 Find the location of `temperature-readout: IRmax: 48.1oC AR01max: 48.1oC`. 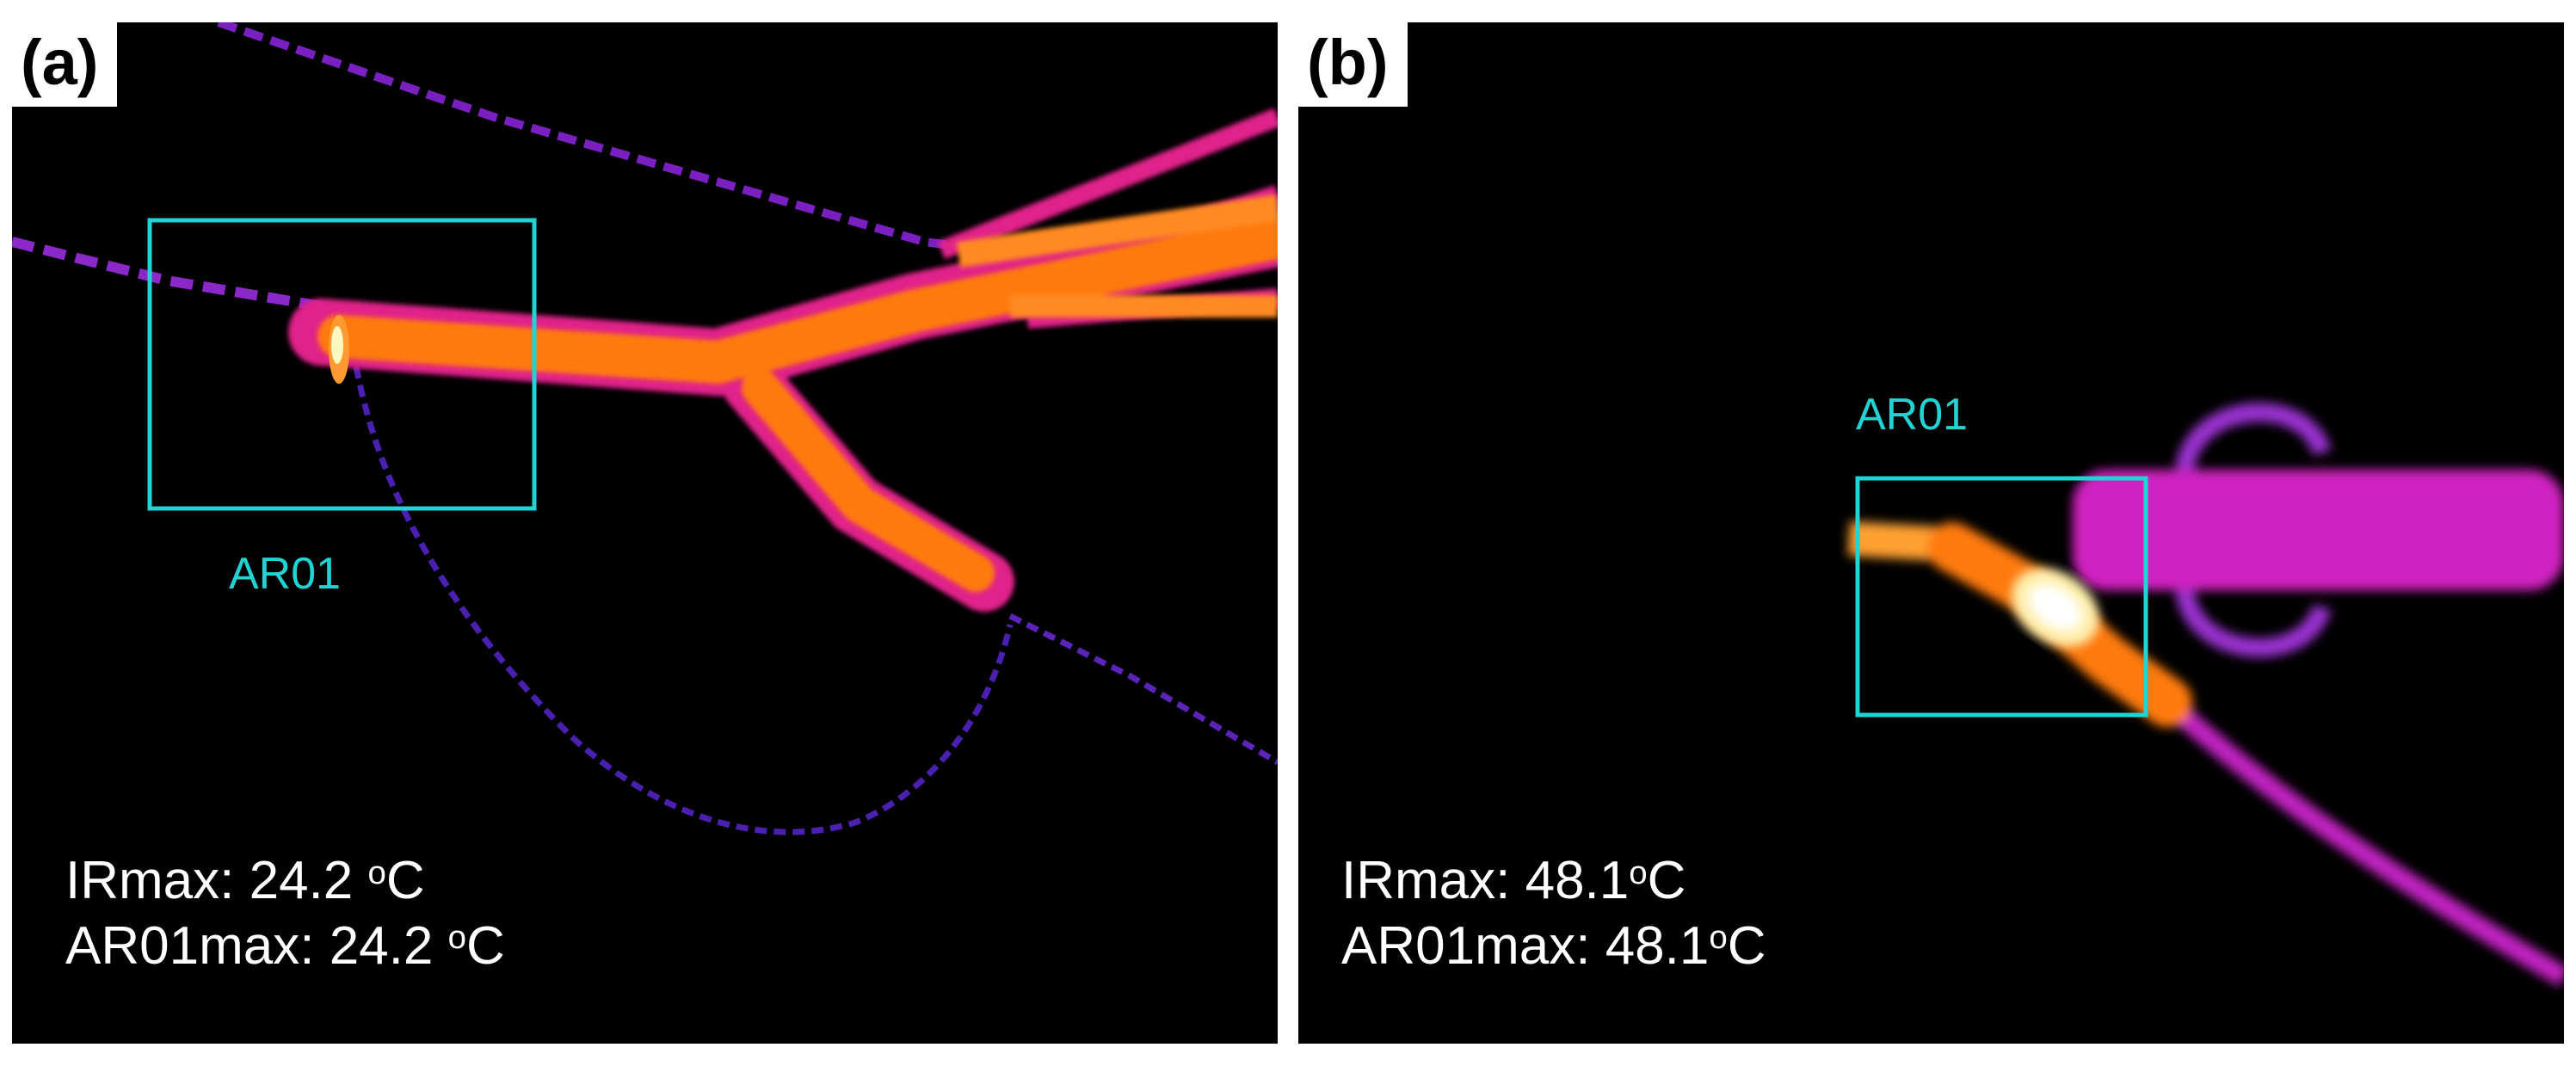

temperature-readout: IRmax: 48.1oC AR01max: 48.1oC is located at coordinates (1553, 913).